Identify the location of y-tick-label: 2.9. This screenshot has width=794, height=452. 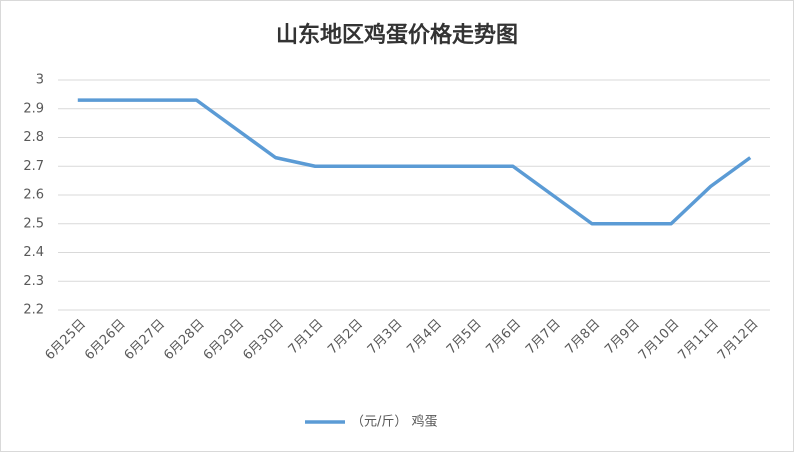
(33, 108).